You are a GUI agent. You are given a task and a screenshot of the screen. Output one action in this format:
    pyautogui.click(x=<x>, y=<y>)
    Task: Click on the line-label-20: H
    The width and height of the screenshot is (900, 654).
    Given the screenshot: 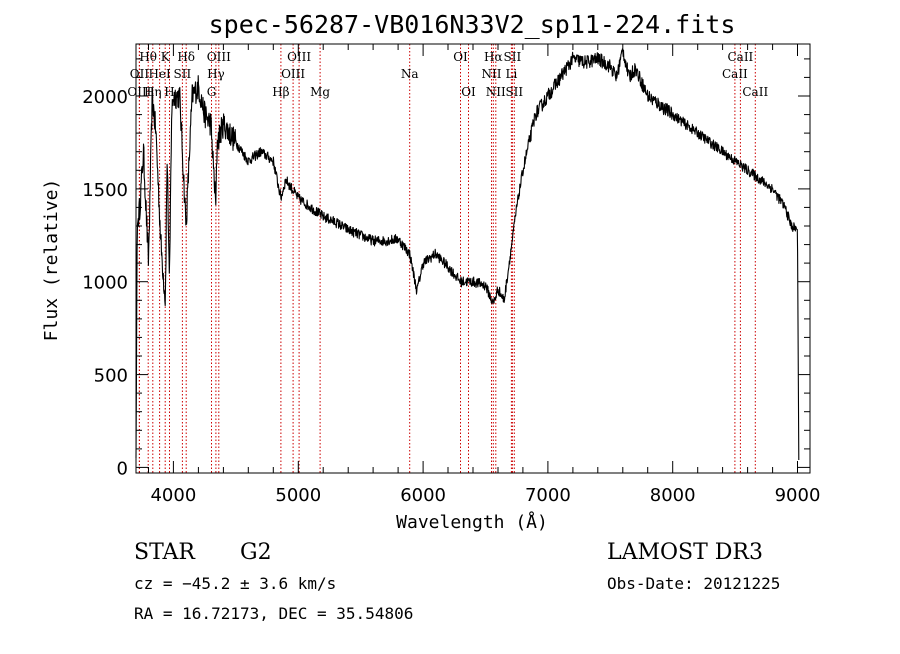 What is the action you would take?
    pyautogui.click(x=169, y=92)
    